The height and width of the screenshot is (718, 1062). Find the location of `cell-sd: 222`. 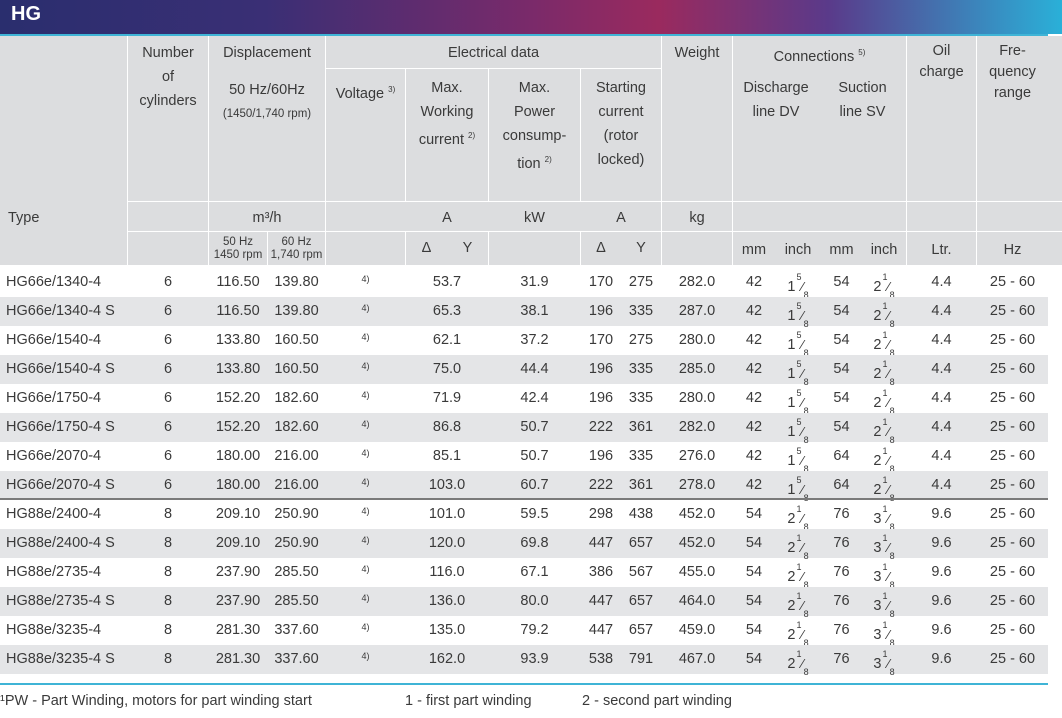

cell-sd: 222 is located at coordinates (601, 427).